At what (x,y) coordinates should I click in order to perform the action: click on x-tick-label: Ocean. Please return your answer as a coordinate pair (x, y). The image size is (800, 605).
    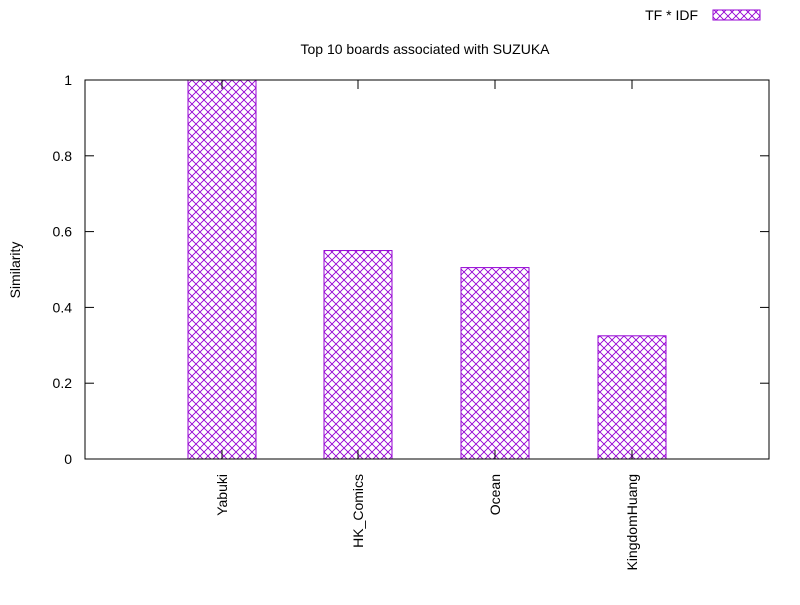
    Looking at the image, I should click on (495, 494).